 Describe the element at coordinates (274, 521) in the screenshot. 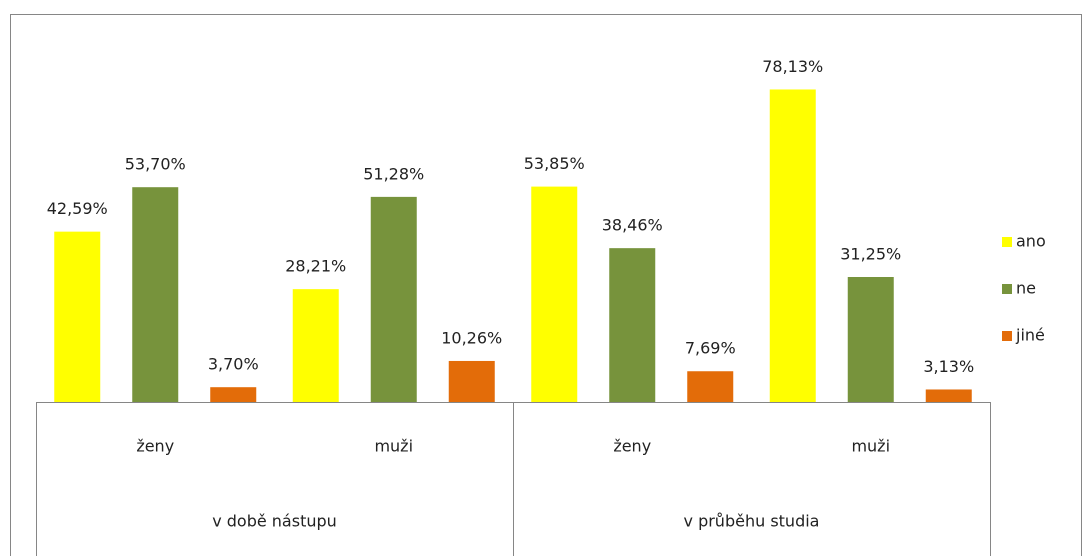

I see `group-label: v době nástupu` at that location.